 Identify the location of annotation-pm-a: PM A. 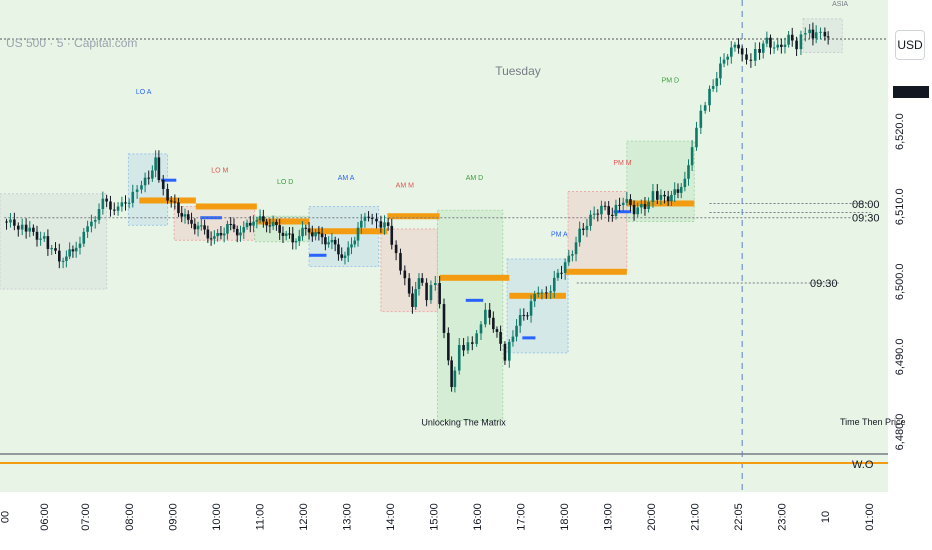
(559, 235).